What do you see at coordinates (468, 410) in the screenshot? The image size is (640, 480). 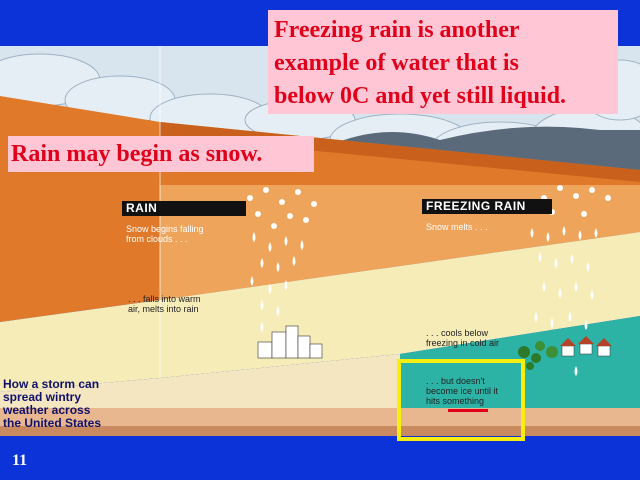 I see `red-underline` at bounding box center [468, 410].